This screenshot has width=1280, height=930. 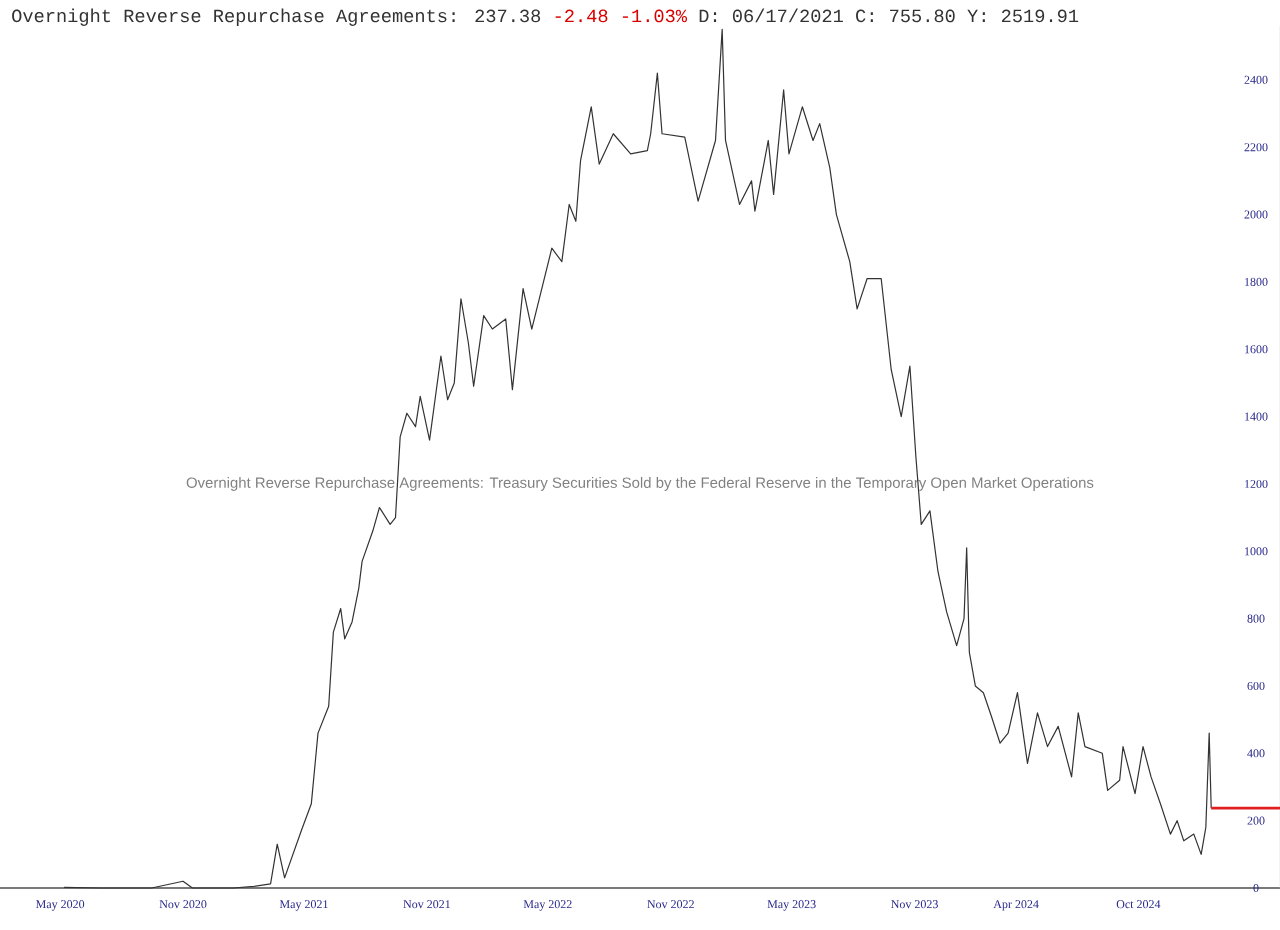 I want to click on text: D: 06/17/2021 C: 755.80 Y: 2519.91, so click(x=889, y=15).